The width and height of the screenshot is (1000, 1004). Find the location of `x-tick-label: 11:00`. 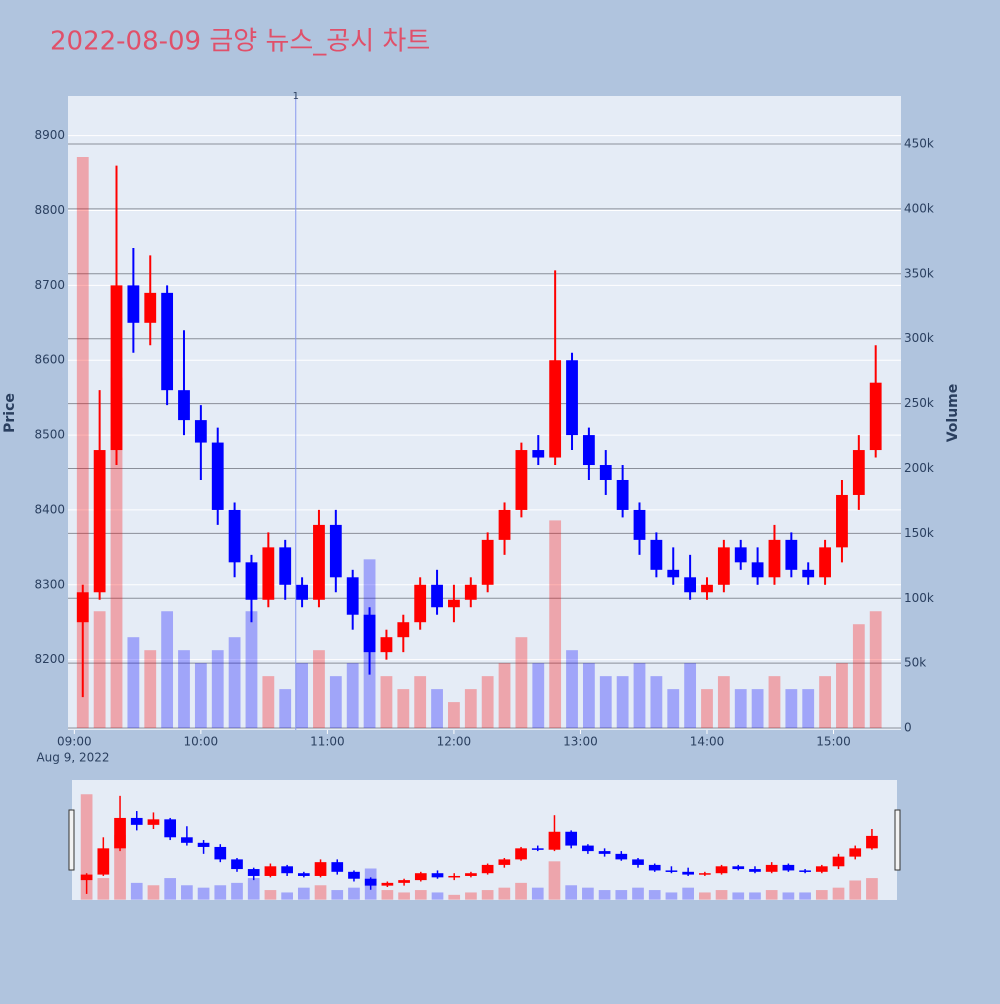

x-tick-label: 11:00 is located at coordinates (327, 742).